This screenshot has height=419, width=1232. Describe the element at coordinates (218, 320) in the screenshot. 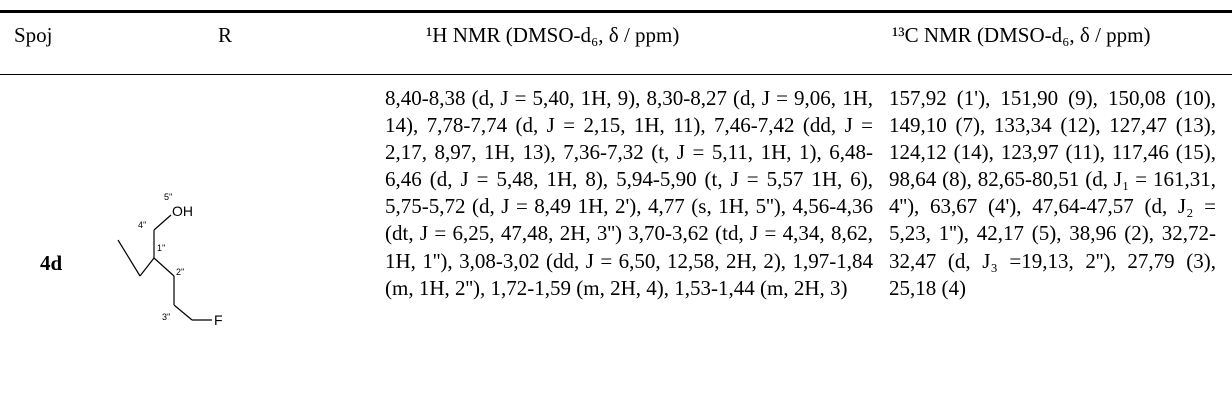

I see `fluorine-label: F` at that location.